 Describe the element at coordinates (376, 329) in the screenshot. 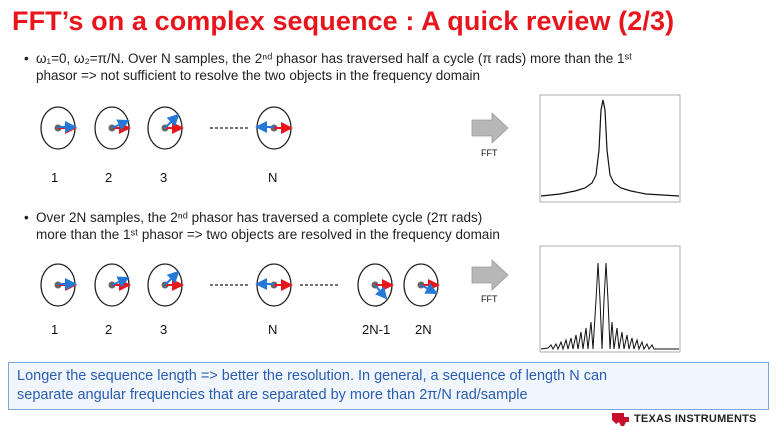

I see `phasor-label: 2N-1` at that location.